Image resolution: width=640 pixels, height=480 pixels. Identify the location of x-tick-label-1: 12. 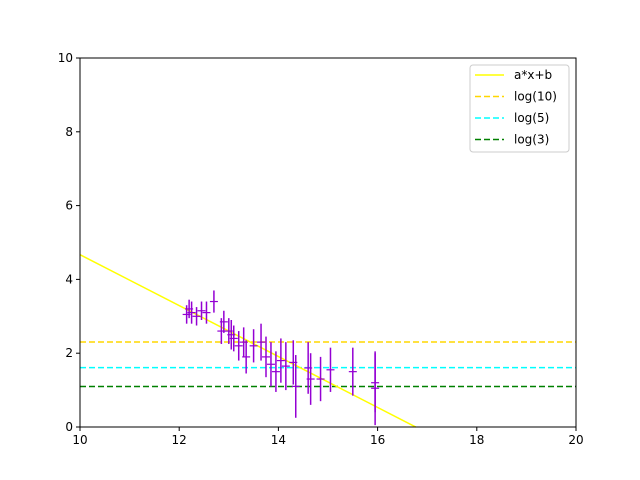
(179, 440).